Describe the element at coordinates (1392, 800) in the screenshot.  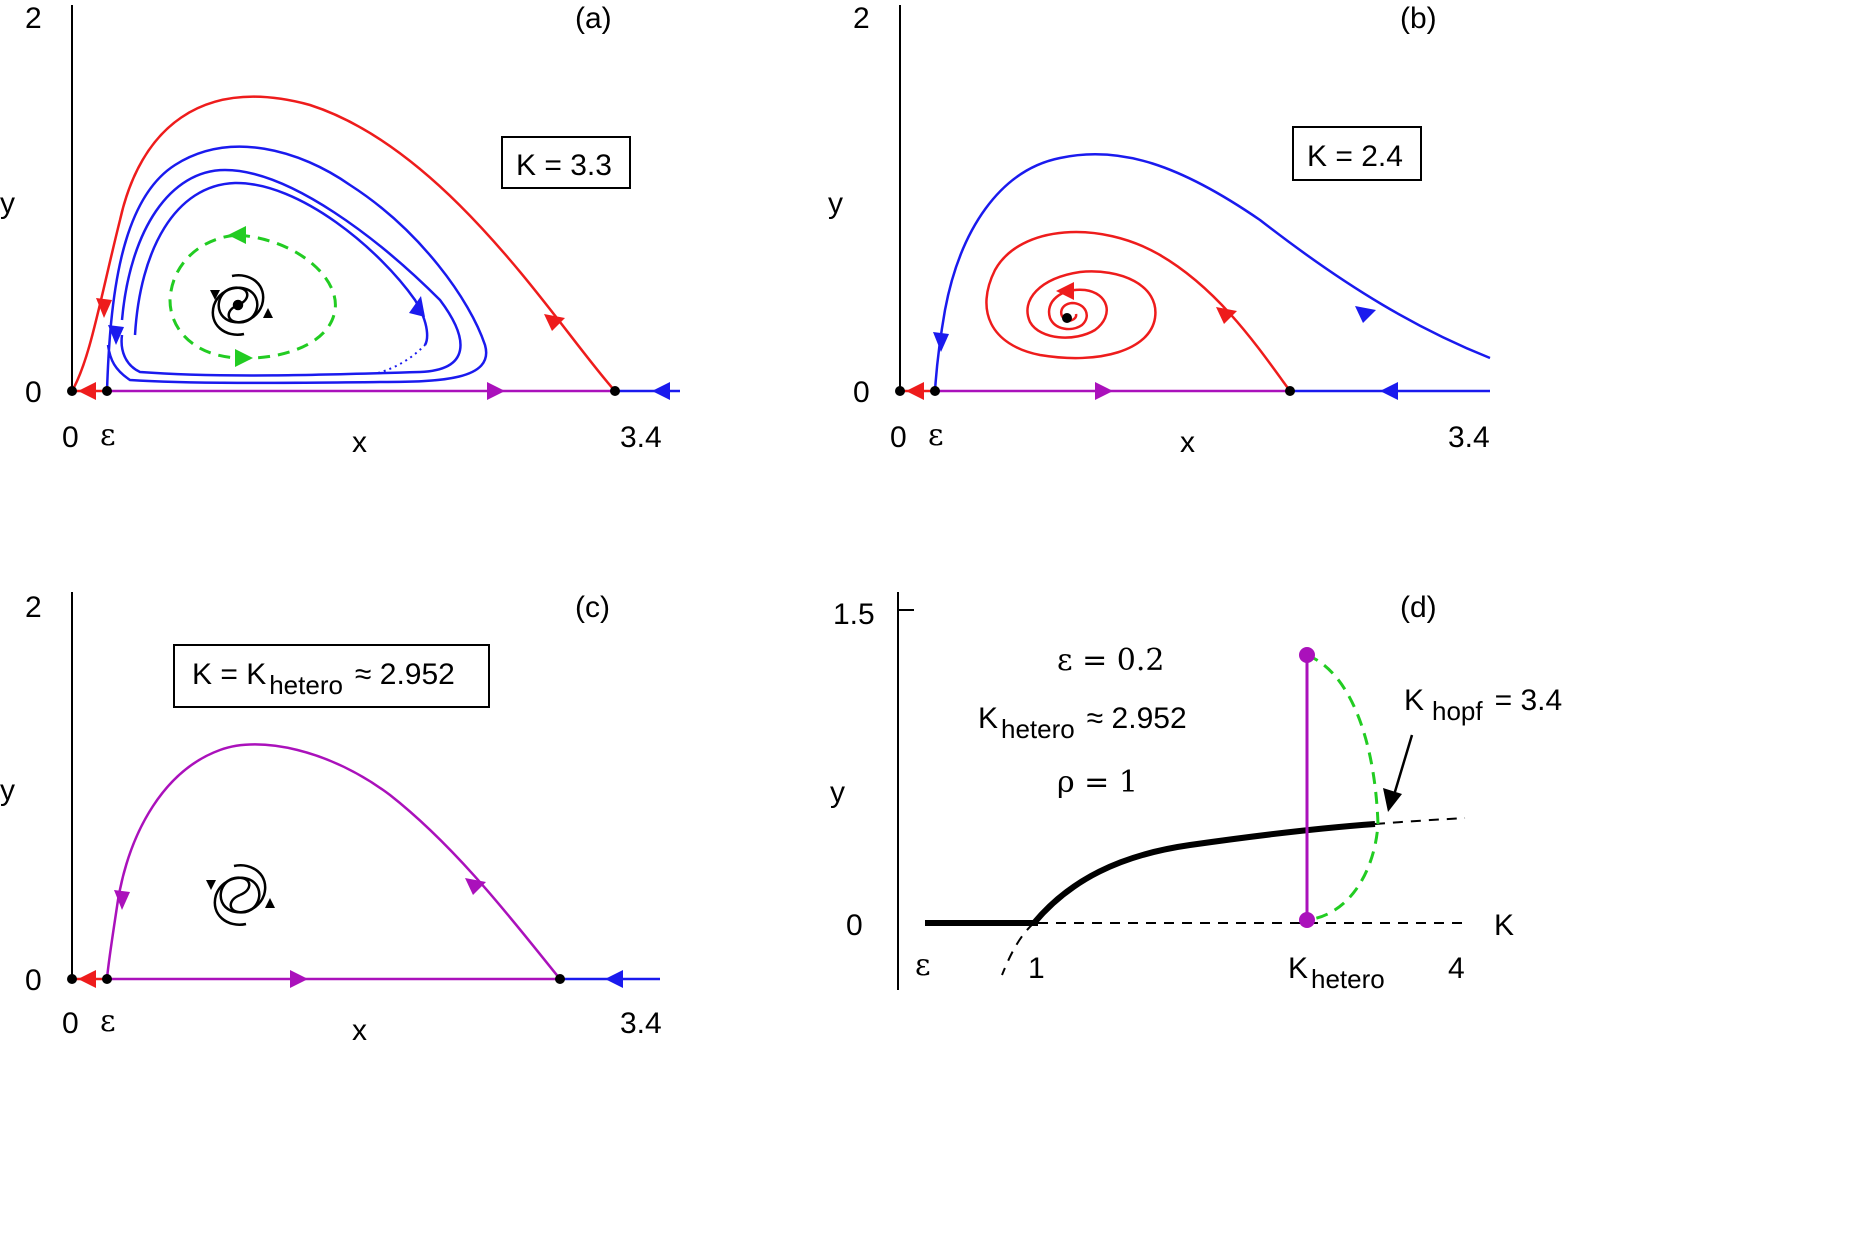
I see `panel-d-hopf-pointer-head` at that location.